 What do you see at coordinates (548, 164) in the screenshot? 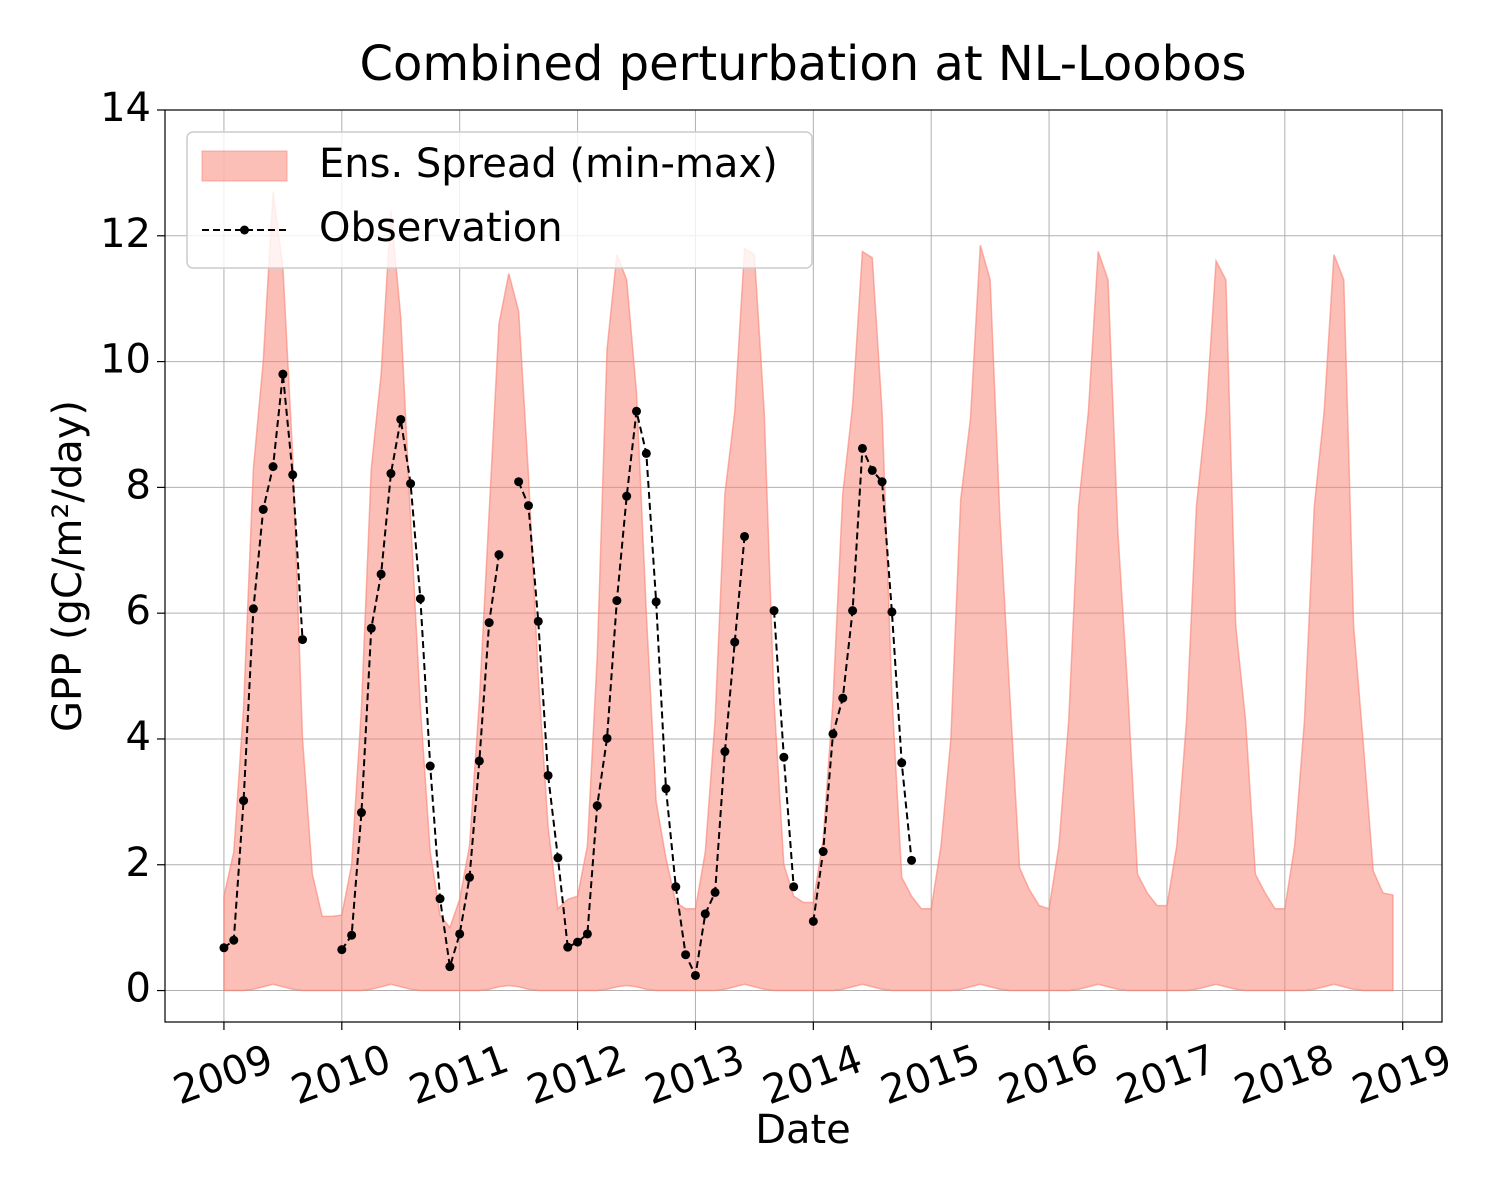
I see `legend-label: Ens. Spread (min-max)` at bounding box center [548, 164].